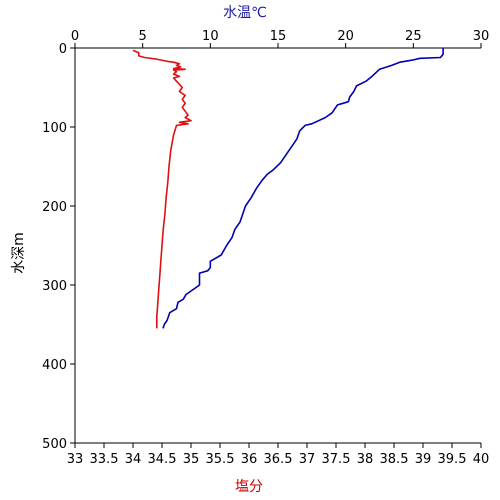  What do you see at coordinates (133, 459) in the screenshot?
I see `bottom-tick-label: 34` at bounding box center [133, 459].